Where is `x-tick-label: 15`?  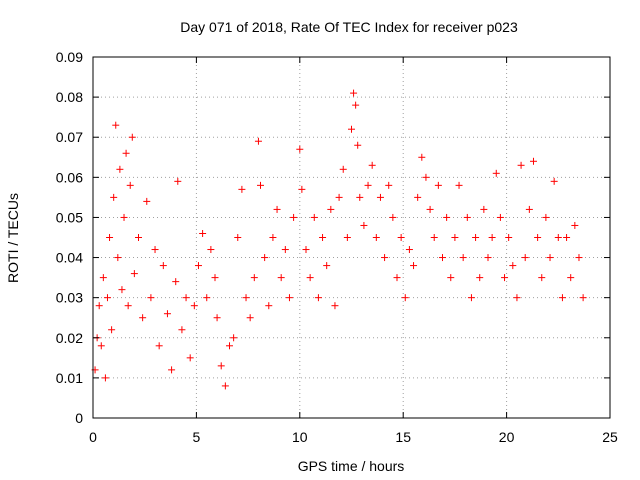 x-tick-label: 15 is located at coordinates (403, 437).